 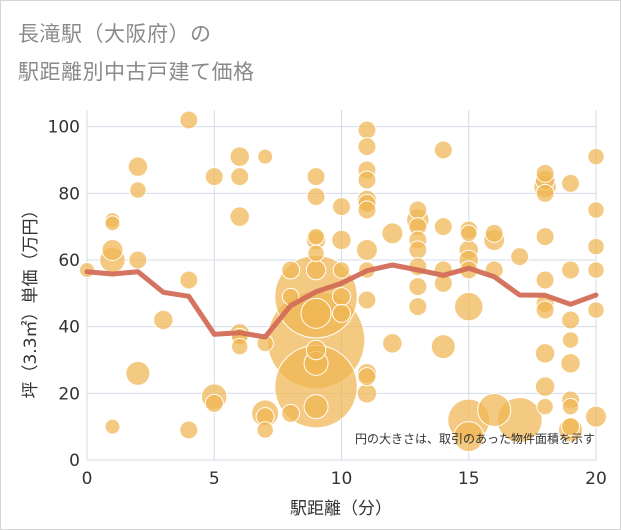 I want to click on chart-title-line-2: 駅距離別中古戸建て価格, so click(x=136, y=72).